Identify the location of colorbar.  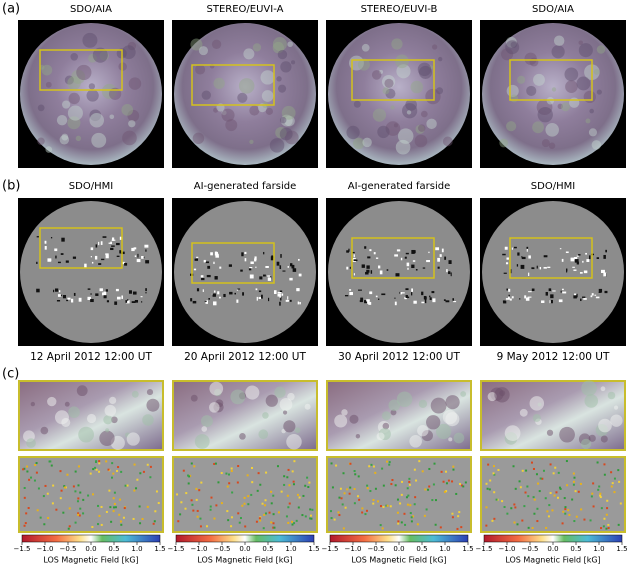
(553, 538).